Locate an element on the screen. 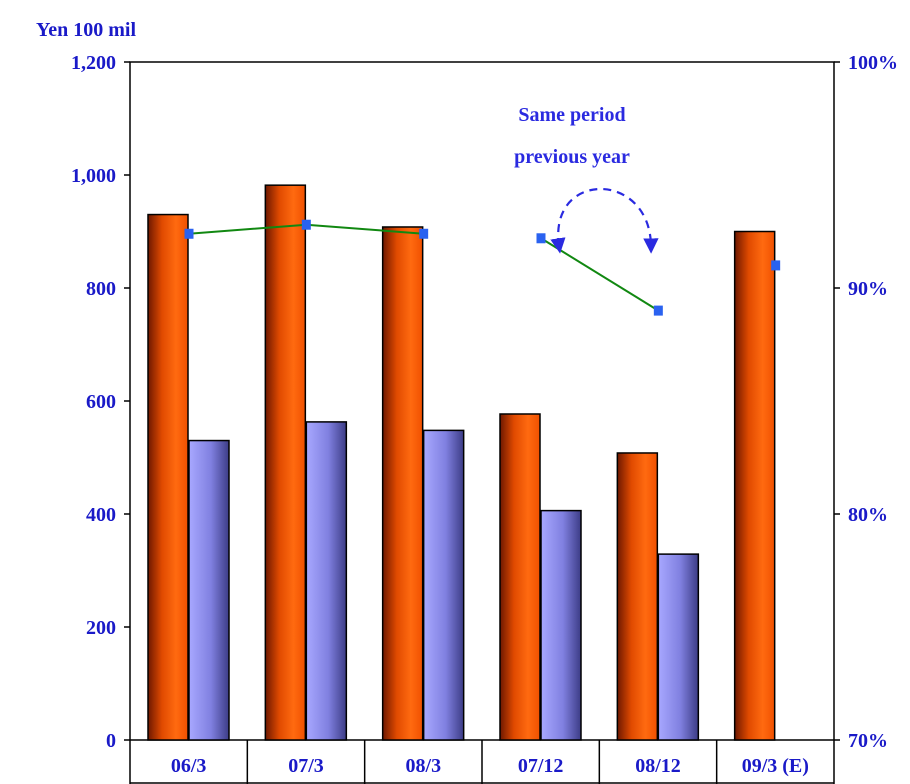  annotation-arrow is located at coordinates (604, 220).